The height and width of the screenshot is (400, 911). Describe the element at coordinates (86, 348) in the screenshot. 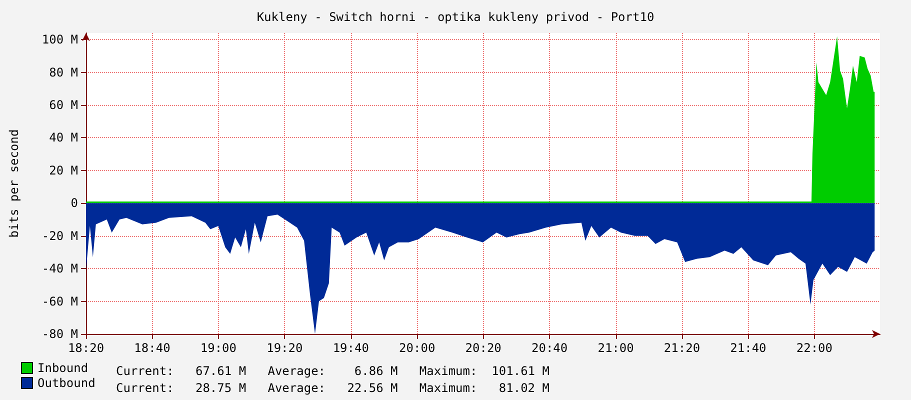

I see `x-tick-label: 18:20` at that location.